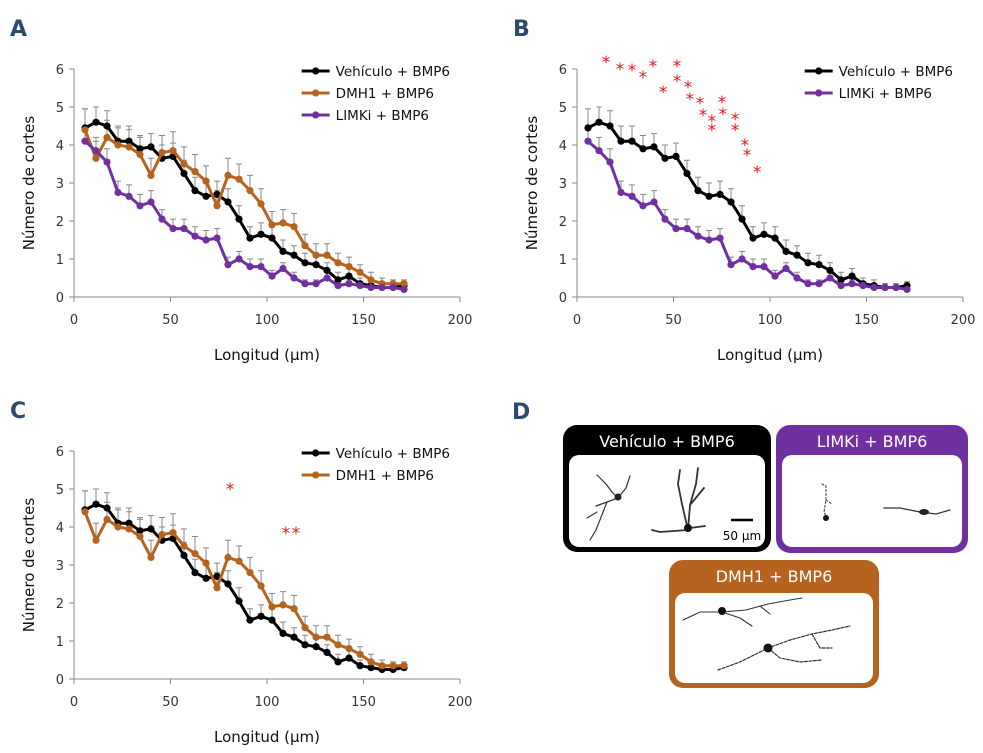 This screenshot has width=983, height=753. Describe the element at coordinates (60, 298) in the screenshot. I see `y-tick-label: 0` at that location.